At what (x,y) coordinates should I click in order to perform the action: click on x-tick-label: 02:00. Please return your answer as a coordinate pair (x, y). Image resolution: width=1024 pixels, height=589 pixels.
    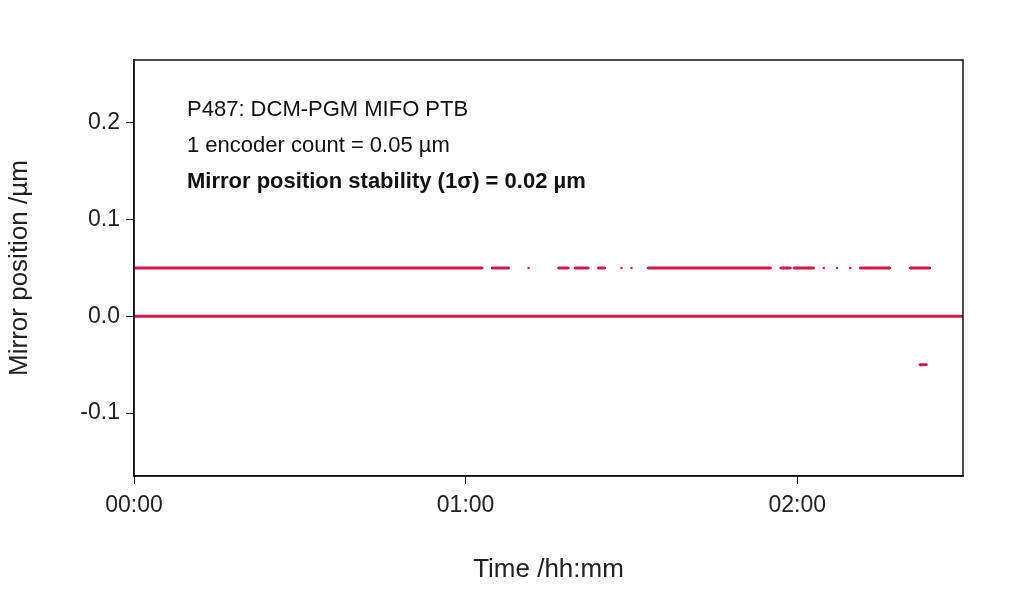
    Looking at the image, I should click on (797, 504).